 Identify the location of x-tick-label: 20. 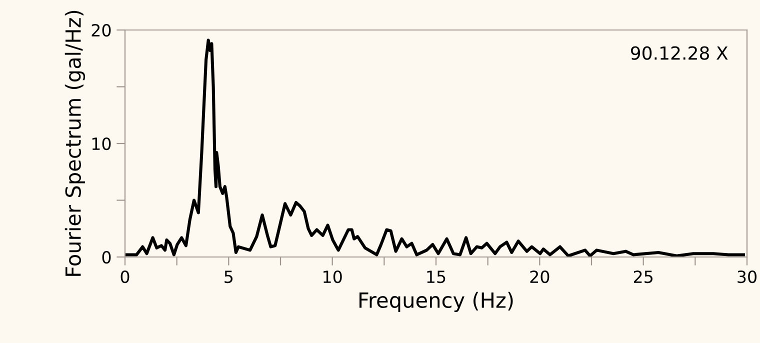
(540, 277).